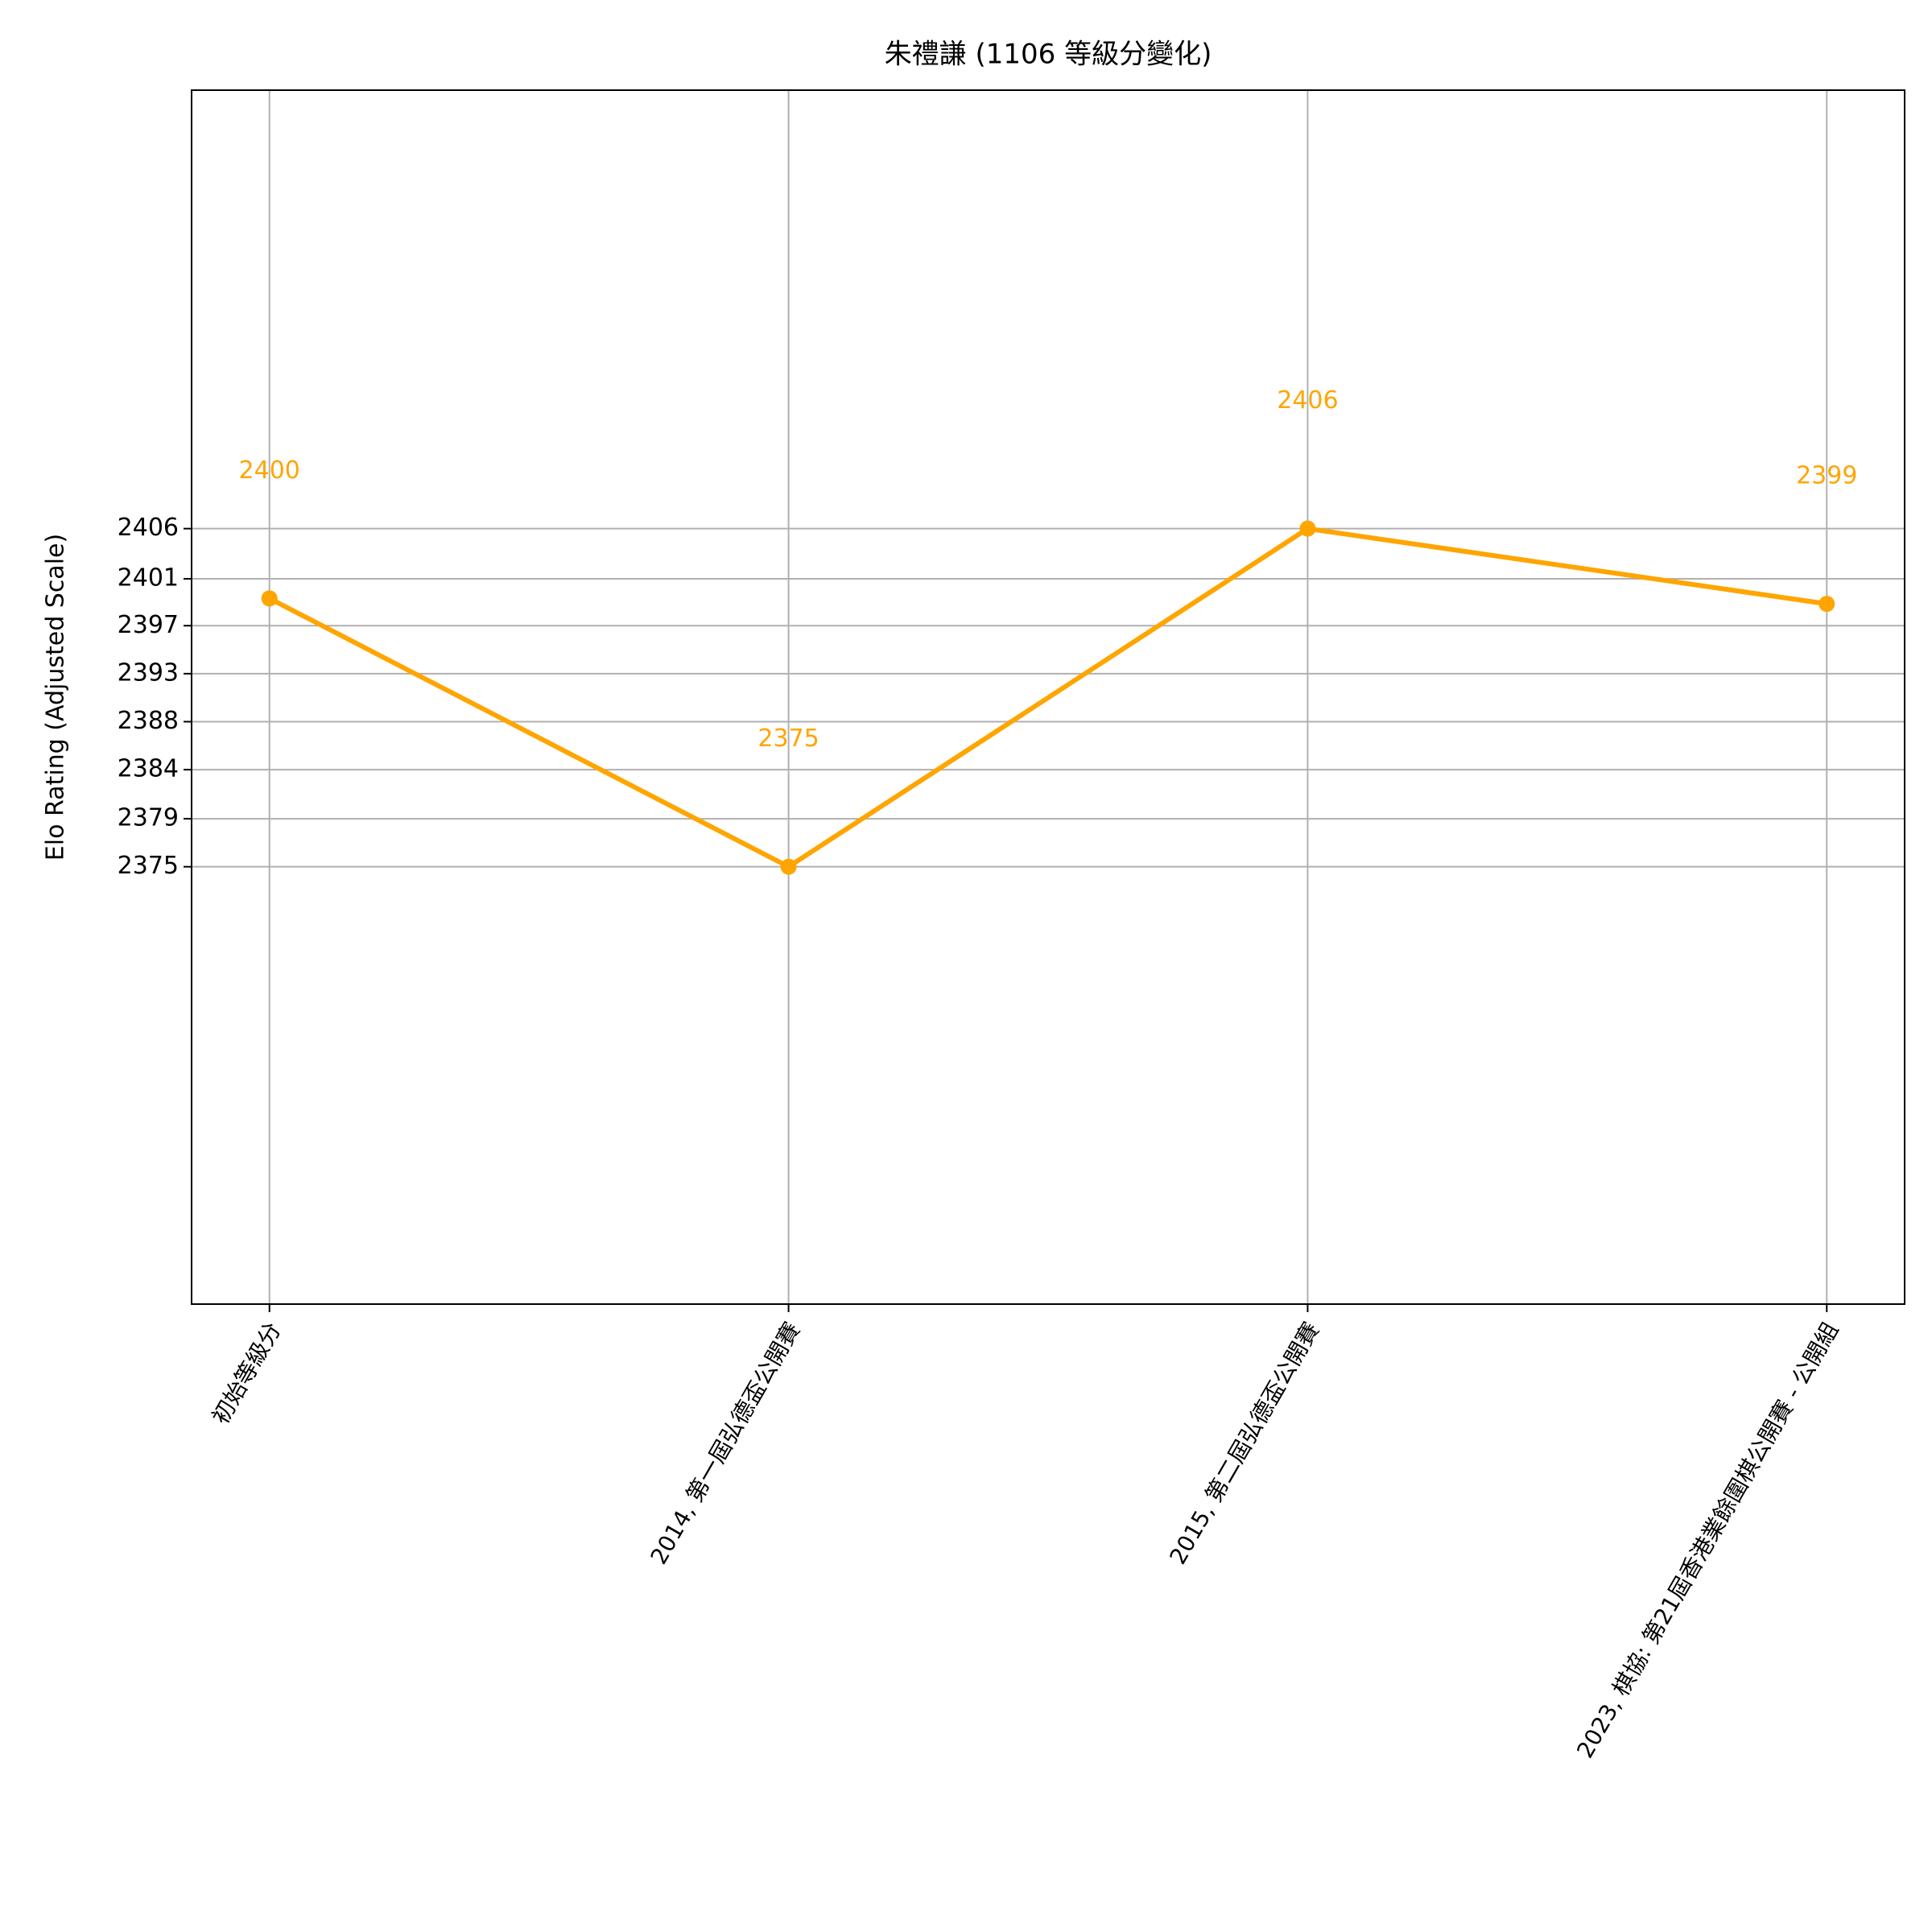 Image resolution: width=1932 pixels, height=1932 pixels. Describe the element at coordinates (269, 470) in the screenshot. I see `value-label: 2400` at that location.